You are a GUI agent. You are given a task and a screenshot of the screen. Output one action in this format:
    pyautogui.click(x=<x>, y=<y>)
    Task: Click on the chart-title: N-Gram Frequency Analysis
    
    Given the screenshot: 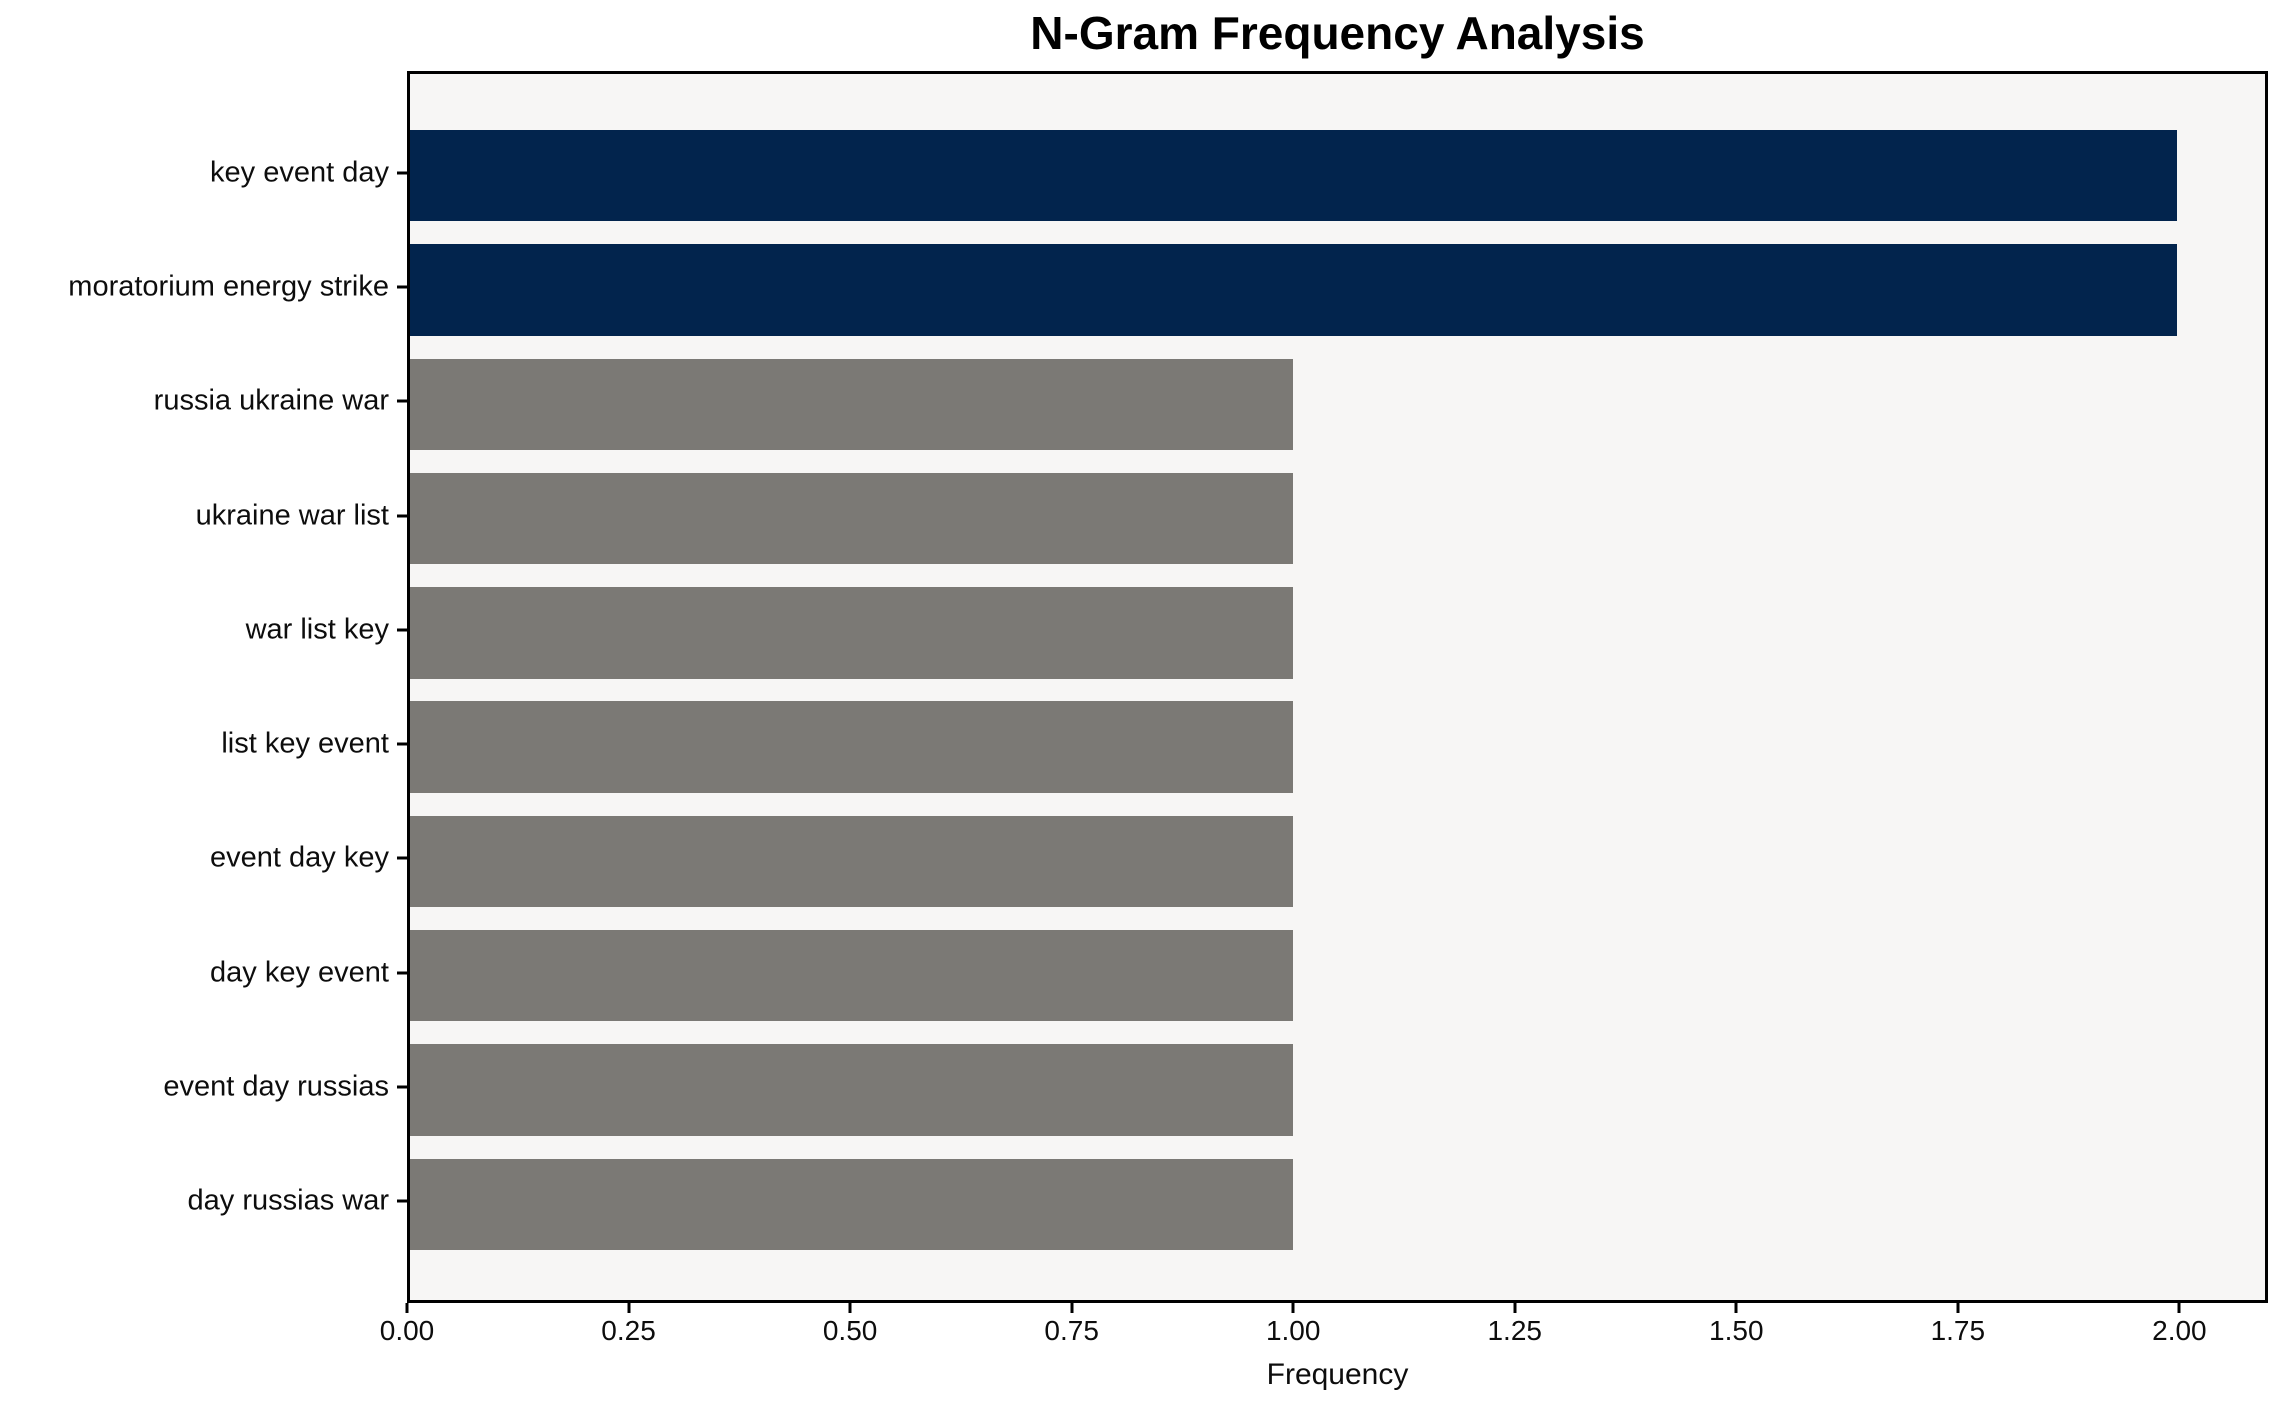 What is the action you would take?
    pyautogui.click(x=1337, y=33)
    